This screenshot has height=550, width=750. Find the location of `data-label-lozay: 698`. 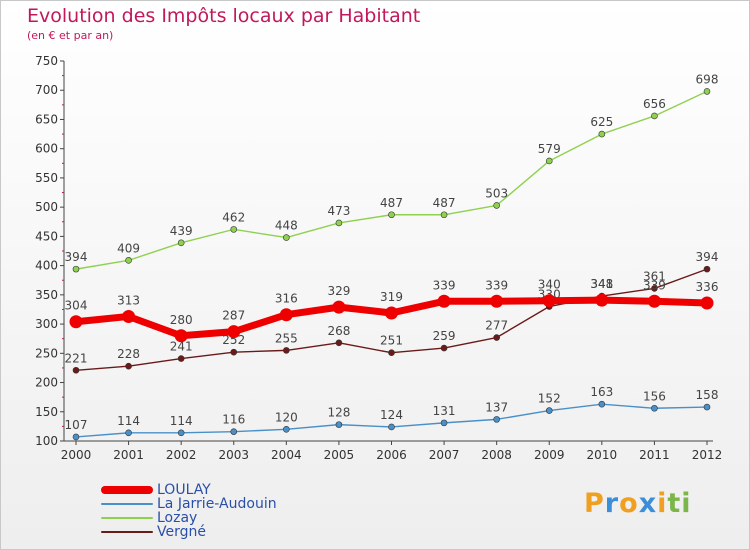

data-label-lozay: 698 is located at coordinates (707, 79).